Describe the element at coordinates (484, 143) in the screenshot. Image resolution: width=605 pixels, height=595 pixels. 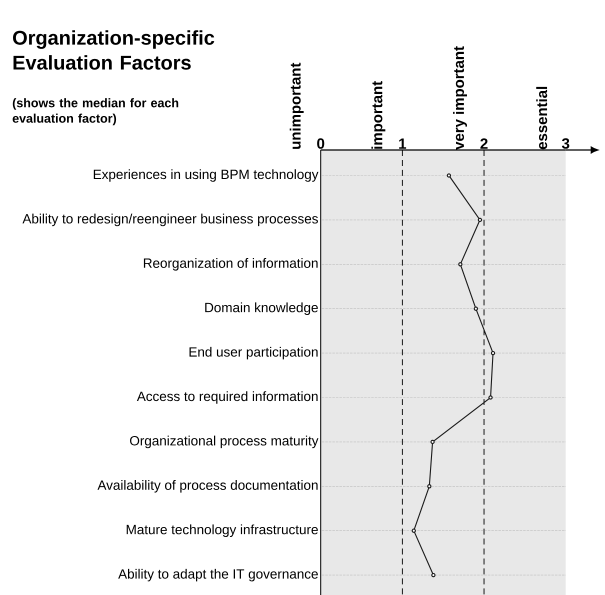
I see `x-tick-label: 2` at that location.